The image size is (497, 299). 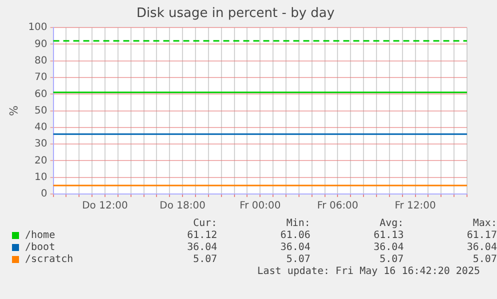 What do you see at coordinates (294, 235) in the screenshot?
I see `text: 61.06` at bounding box center [294, 235].